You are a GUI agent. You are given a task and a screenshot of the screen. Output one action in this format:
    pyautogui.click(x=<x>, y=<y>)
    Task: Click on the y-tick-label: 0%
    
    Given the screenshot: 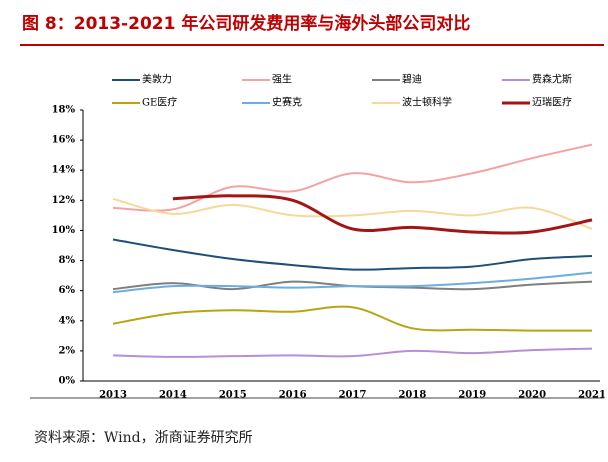 What is the action you would take?
    pyautogui.click(x=67, y=381)
    